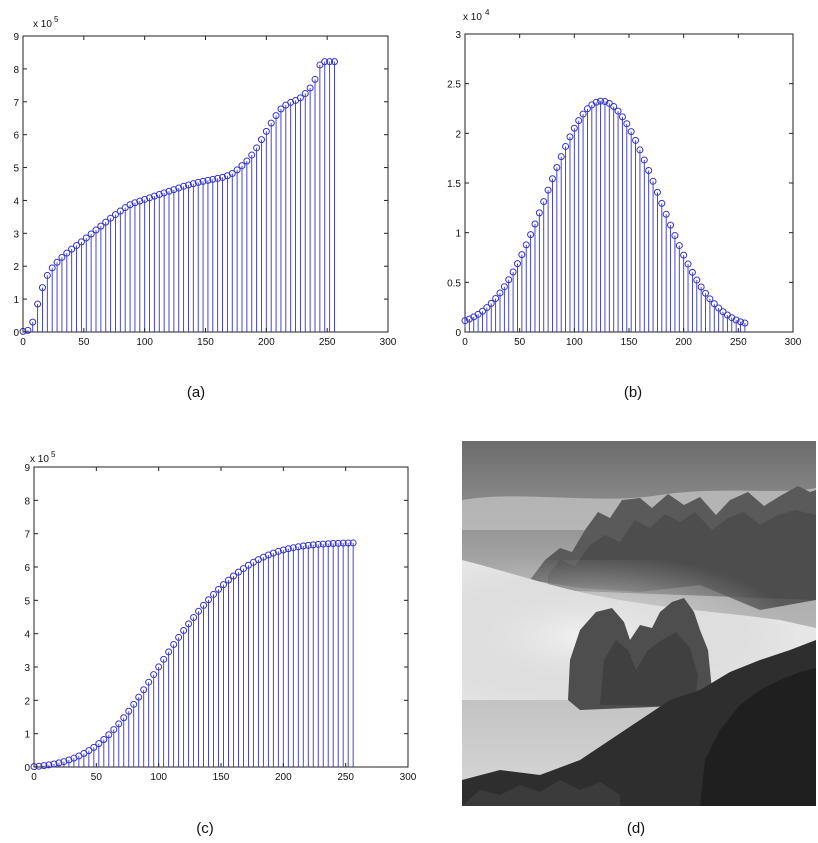 The width and height of the screenshot is (818, 843). What do you see at coordinates (16, 300) in the screenshot?
I see `panel-a-y-tick-label: 1` at bounding box center [16, 300].